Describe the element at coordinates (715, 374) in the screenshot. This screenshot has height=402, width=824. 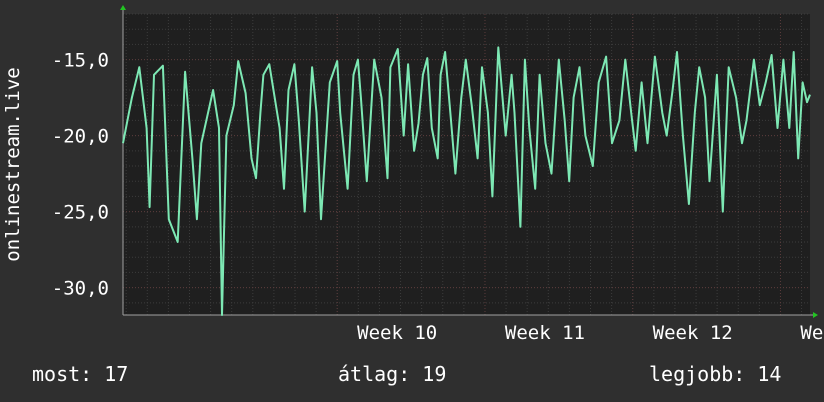
I see `best-value: legjobb: 14` at that location.